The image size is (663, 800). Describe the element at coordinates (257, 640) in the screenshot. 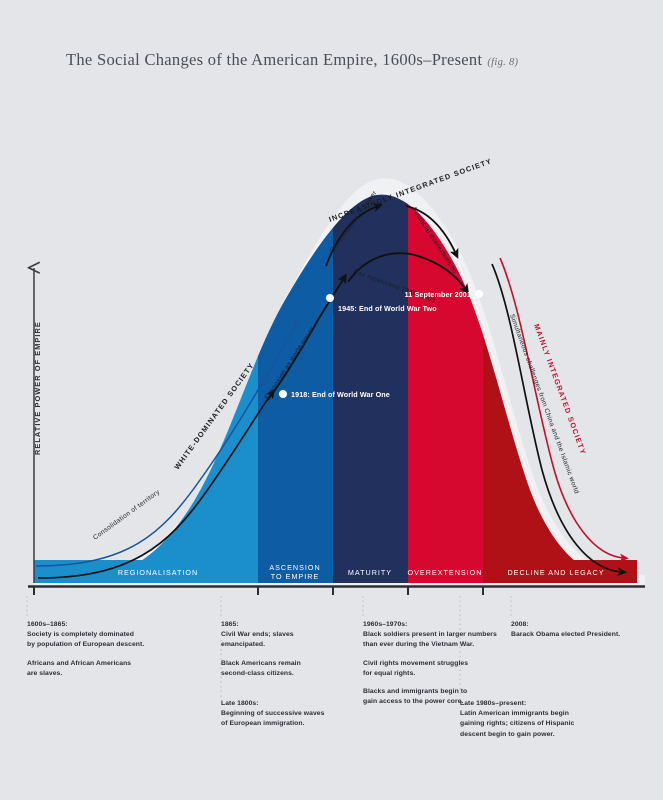

I see `note-body: Civil War ends; slaves emancipated.` at that location.